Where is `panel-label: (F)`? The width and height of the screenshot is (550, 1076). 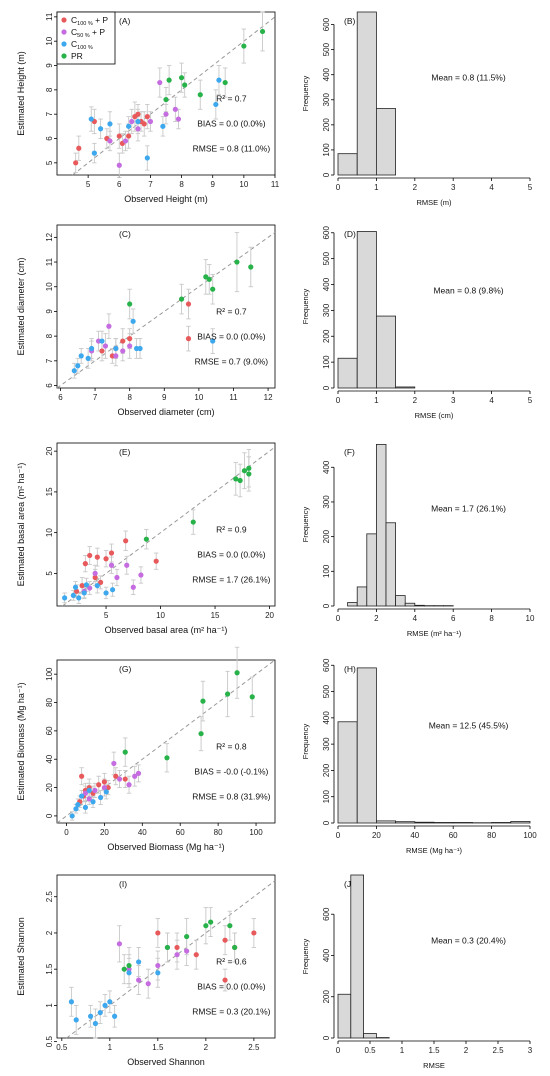
panel-label: (F) is located at coordinates (349, 452).